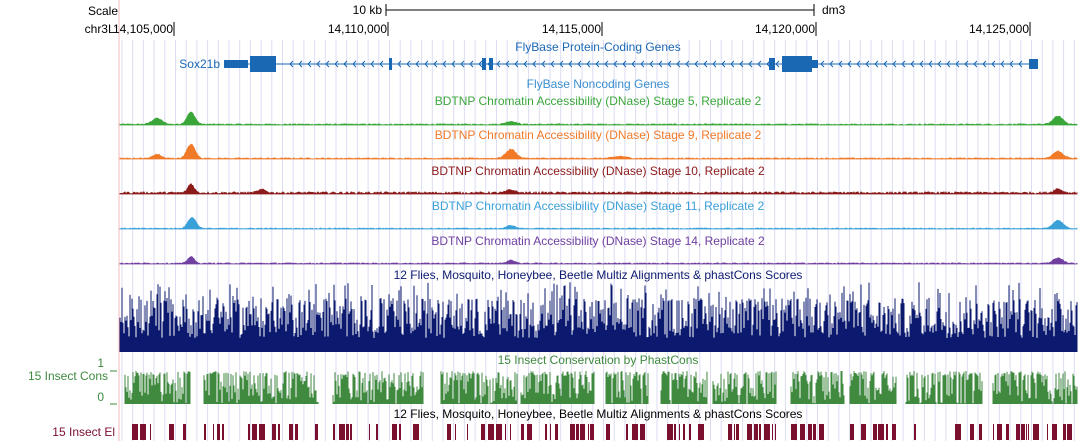 The width and height of the screenshot is (1078, 441). I want to click on multiz-conservation-signal, so click(598, 317).